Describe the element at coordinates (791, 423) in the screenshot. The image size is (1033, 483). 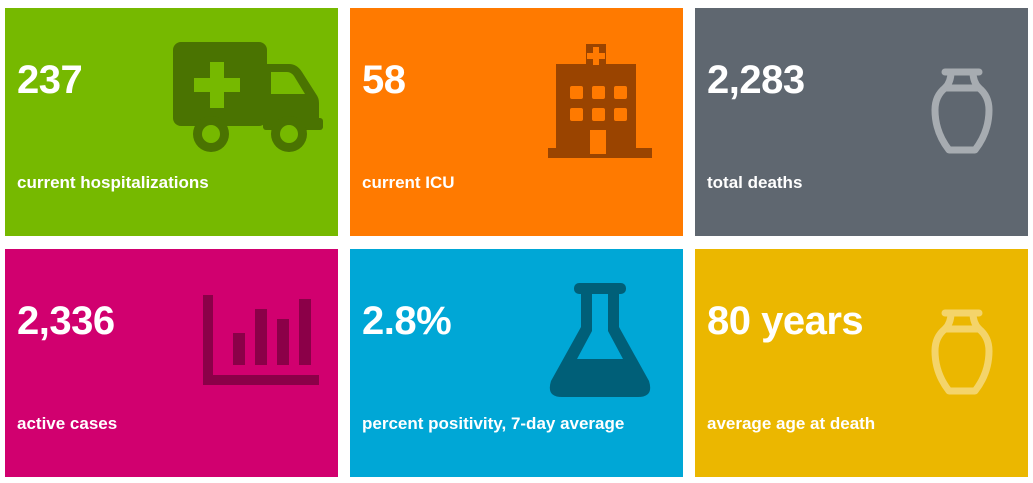
I see `stat-label: average age at death` at that location.